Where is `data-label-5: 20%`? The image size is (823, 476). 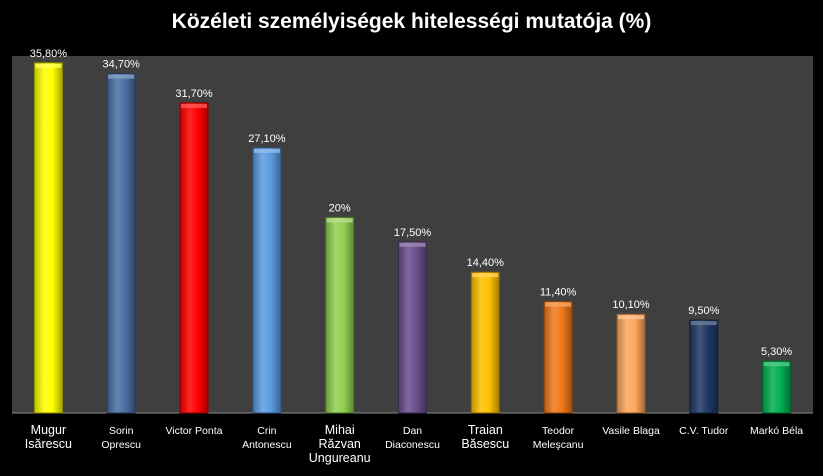 data-label-5: 20% is located at coordinates (340, 208).